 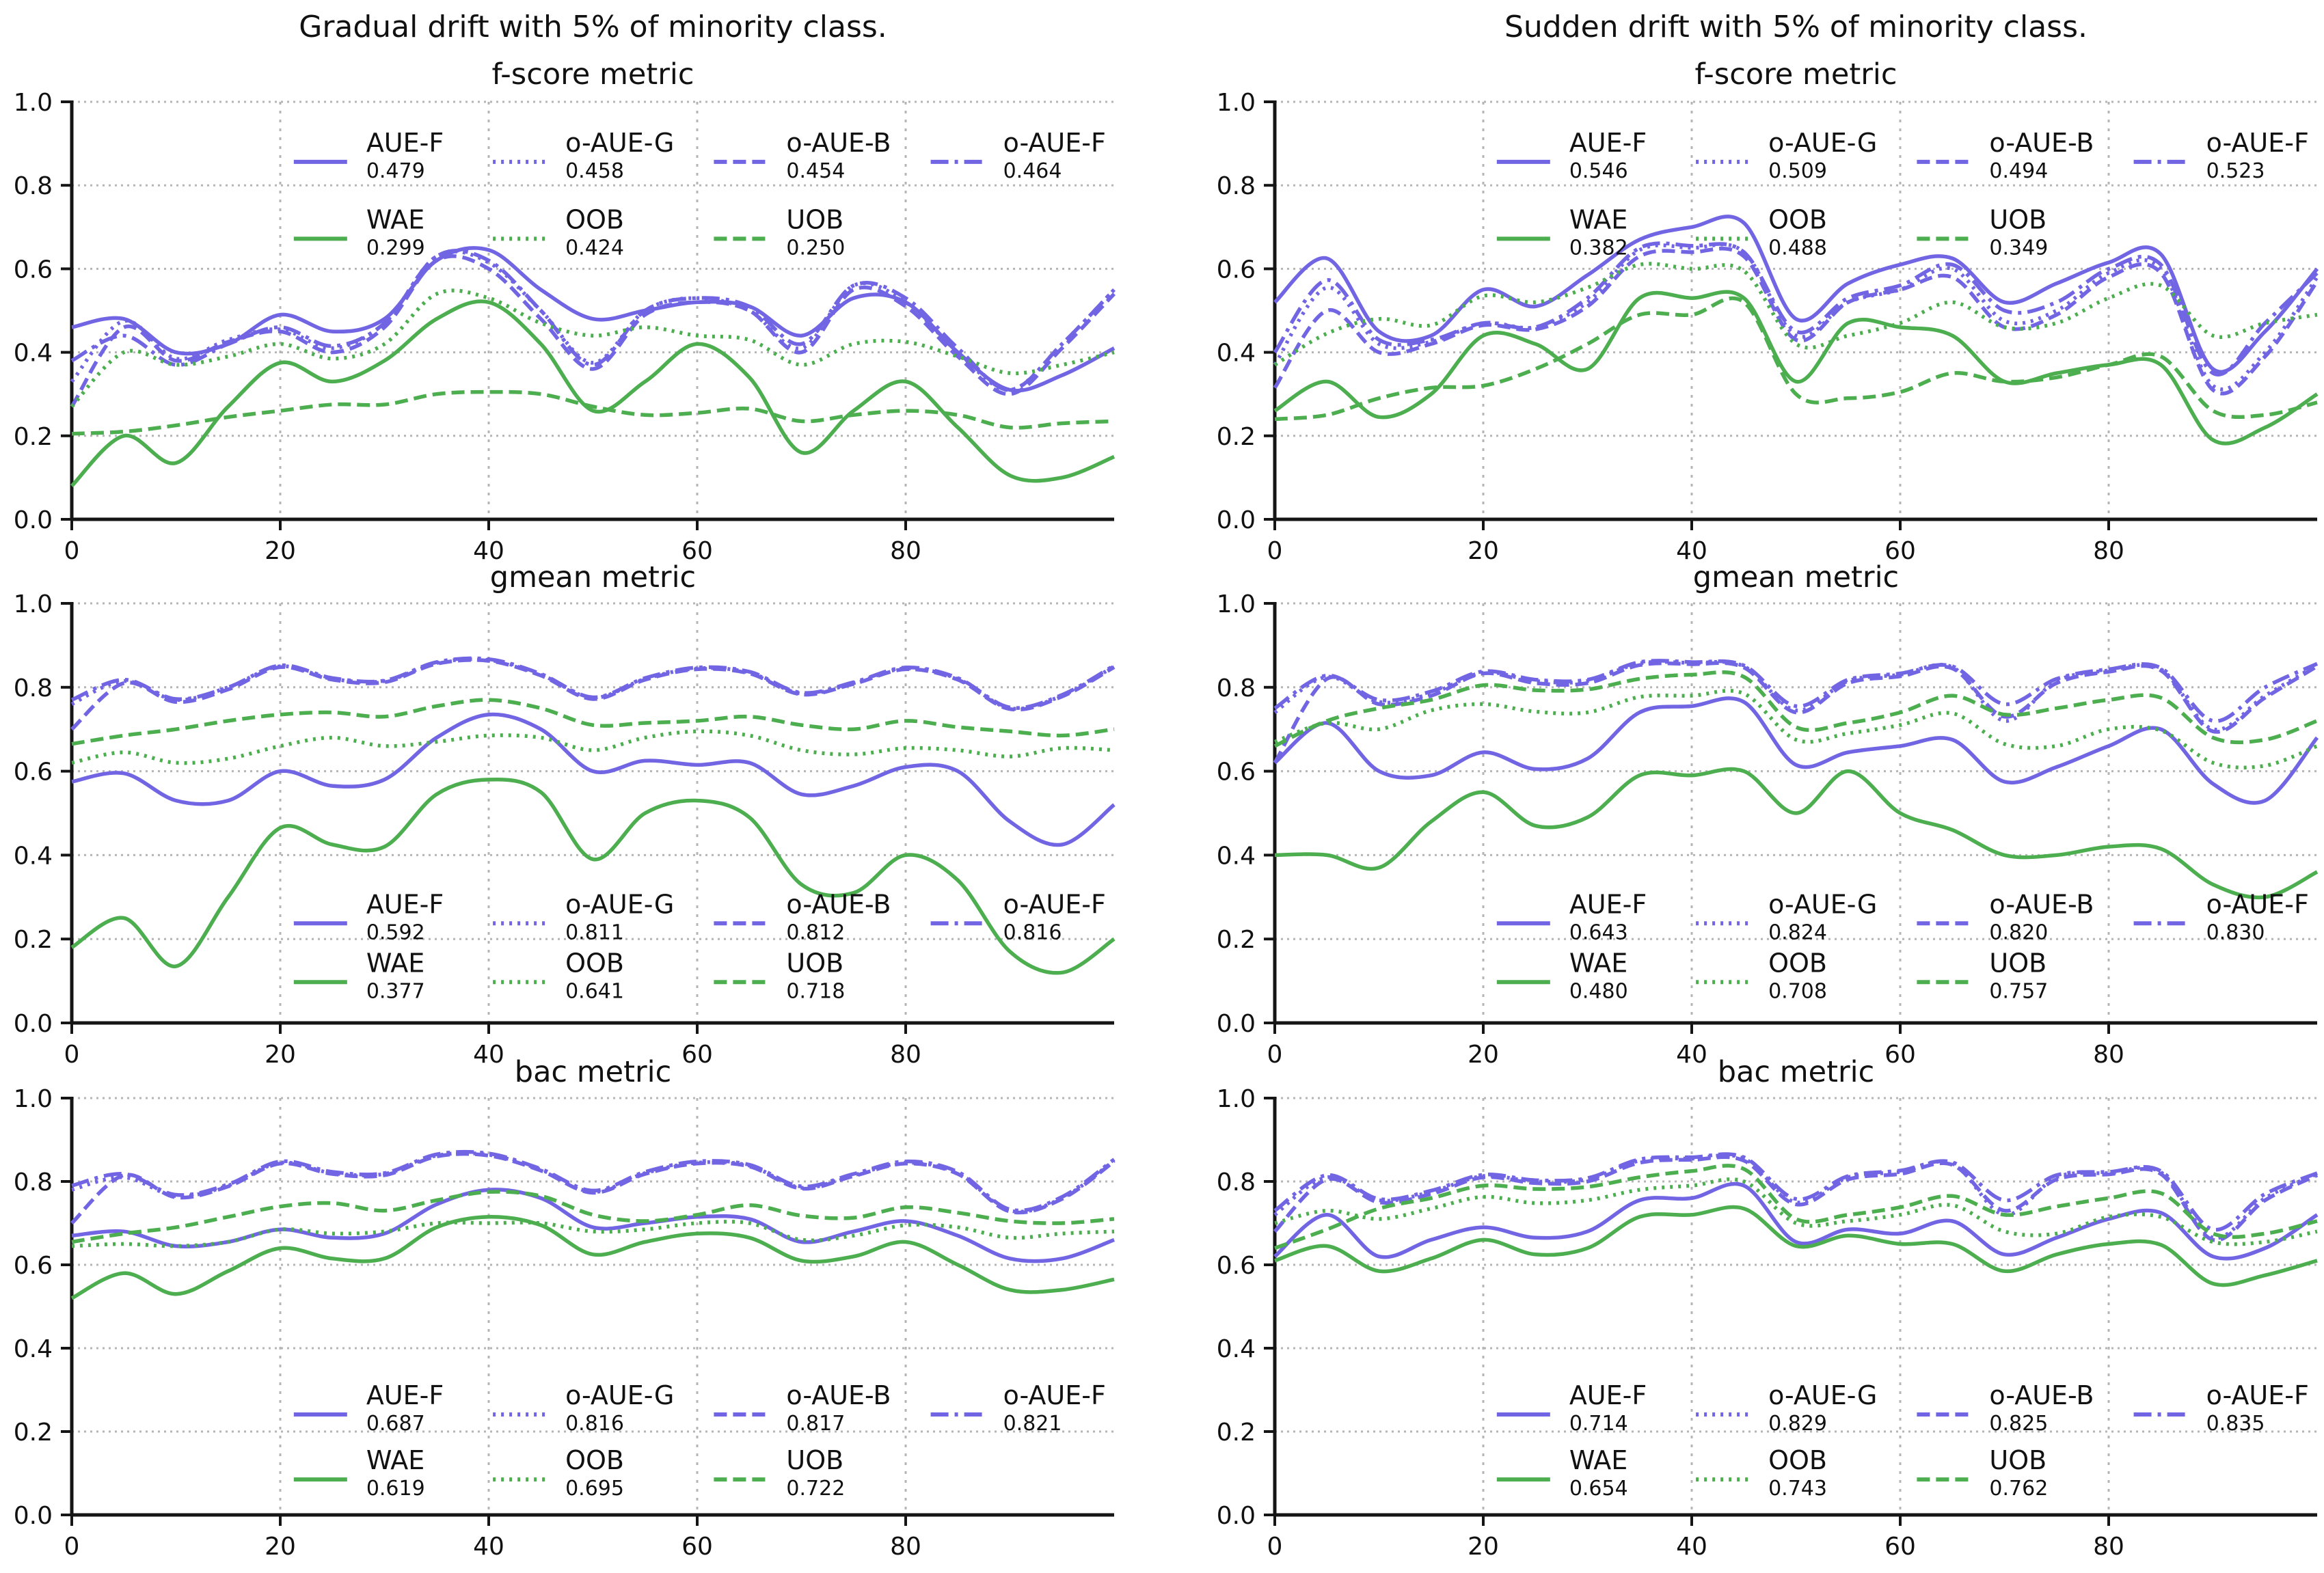 I want to click on legend-value: 0.479, so click(x=395, y=171).